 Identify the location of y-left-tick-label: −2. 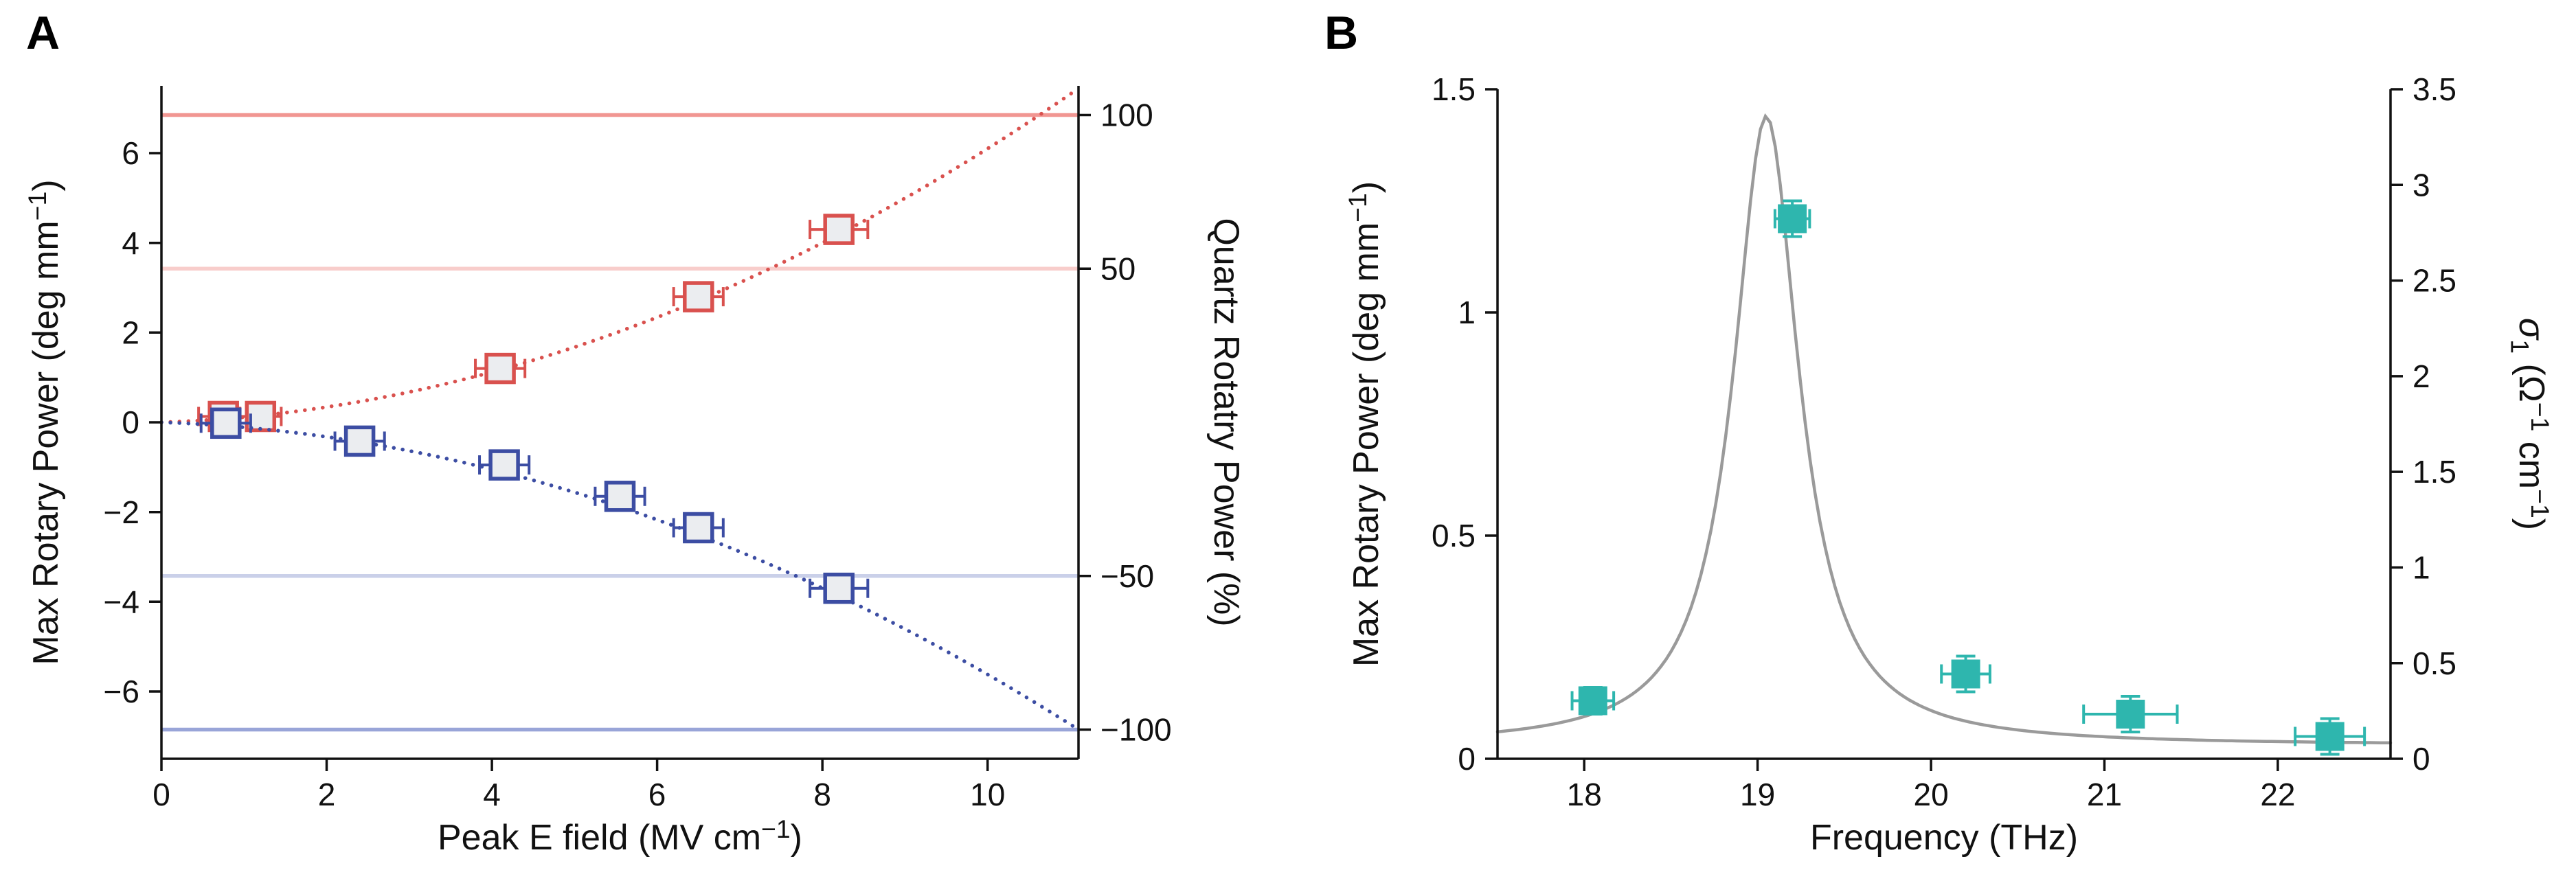
(121, 512).